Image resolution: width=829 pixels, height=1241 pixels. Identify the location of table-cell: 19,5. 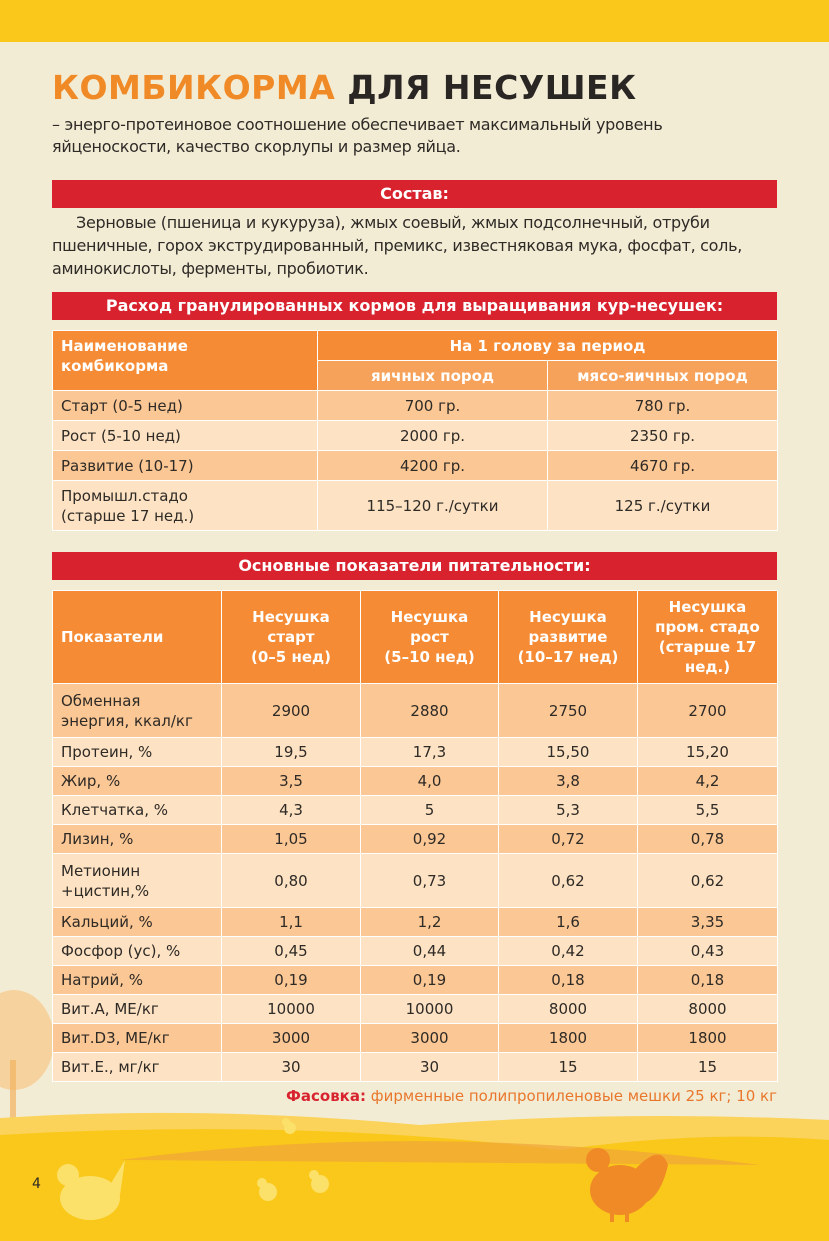
(291, 752).